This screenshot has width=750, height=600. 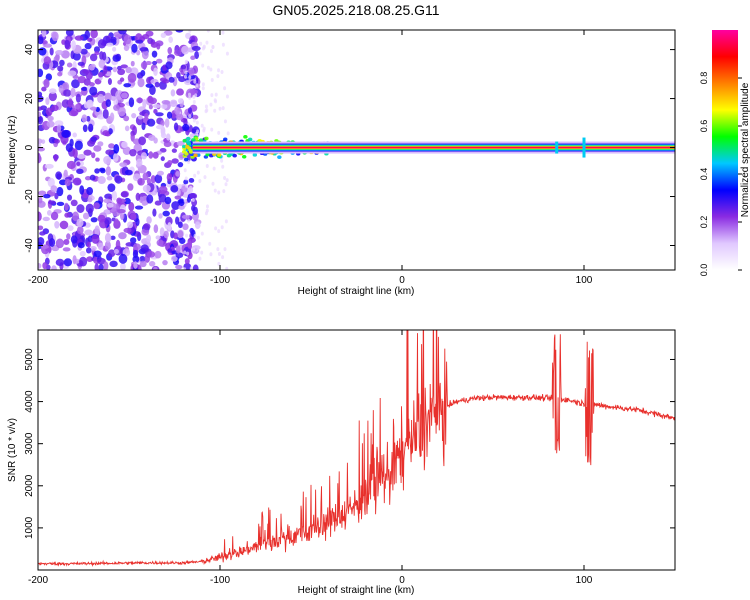 I want to click on snr-y-tick-label: 2000, so click(x=29, y=485).